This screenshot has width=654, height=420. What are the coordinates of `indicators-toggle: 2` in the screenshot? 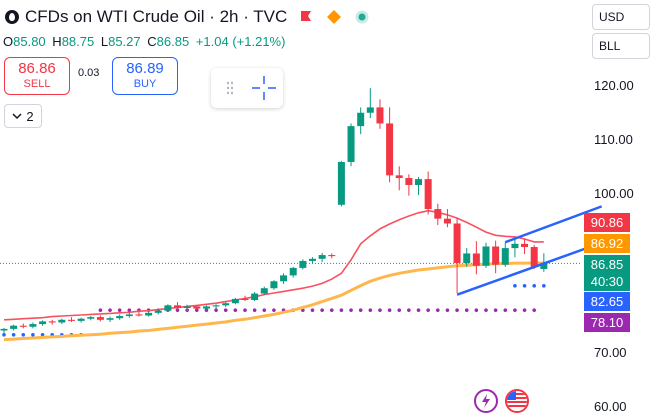 It's located at (23, 116).